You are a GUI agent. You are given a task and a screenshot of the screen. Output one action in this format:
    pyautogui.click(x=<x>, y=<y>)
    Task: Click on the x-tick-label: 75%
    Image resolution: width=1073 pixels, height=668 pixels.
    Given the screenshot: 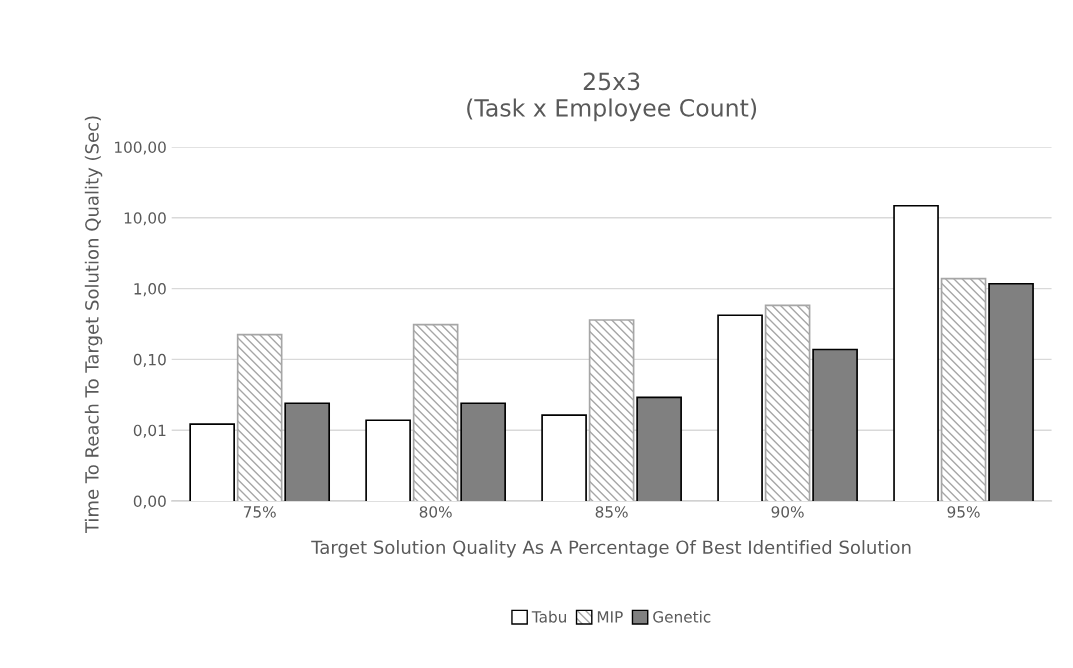 What is the action you would take?
    pyautogui.click(x=259, y=512)
    